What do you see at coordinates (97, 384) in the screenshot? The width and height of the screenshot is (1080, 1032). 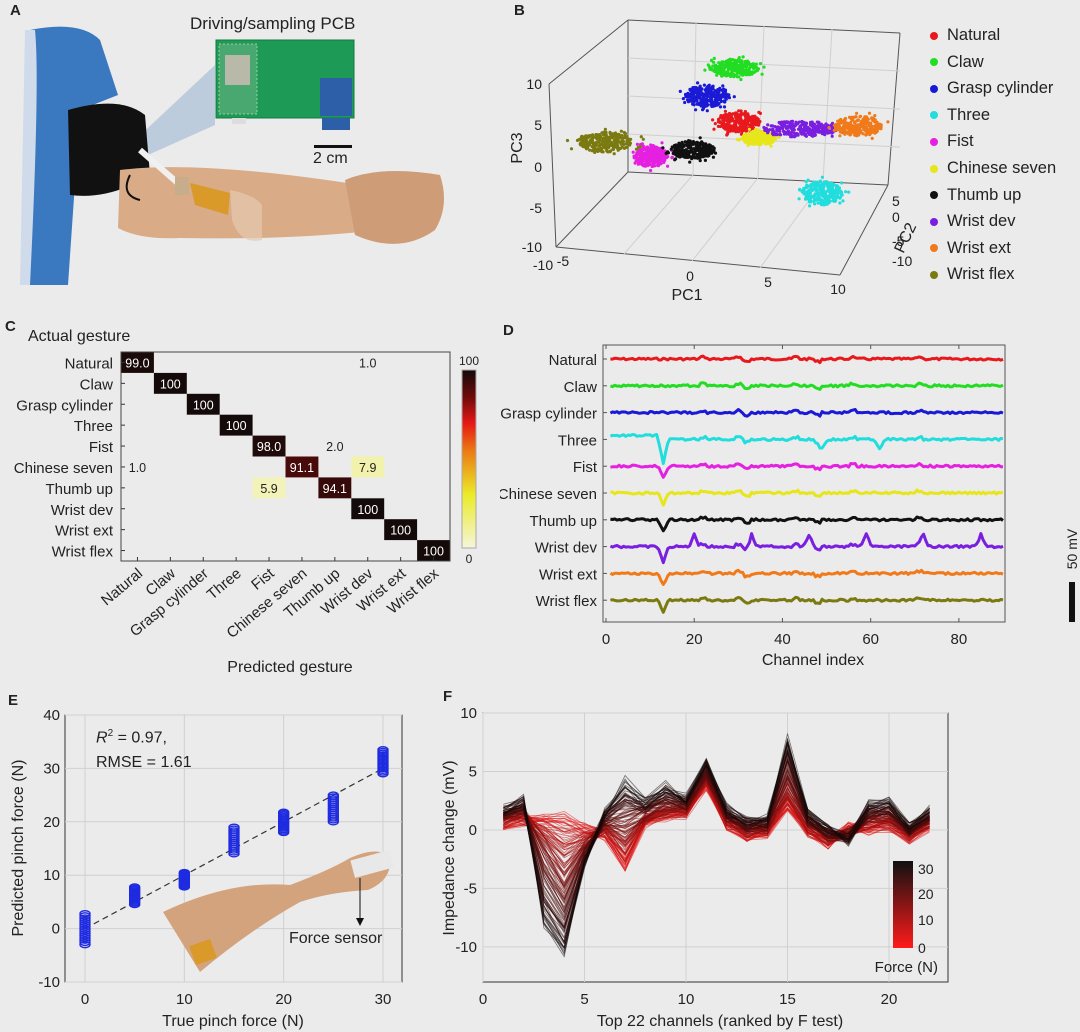 I see `svg-text: Claw` at bounding box center [97, 384].